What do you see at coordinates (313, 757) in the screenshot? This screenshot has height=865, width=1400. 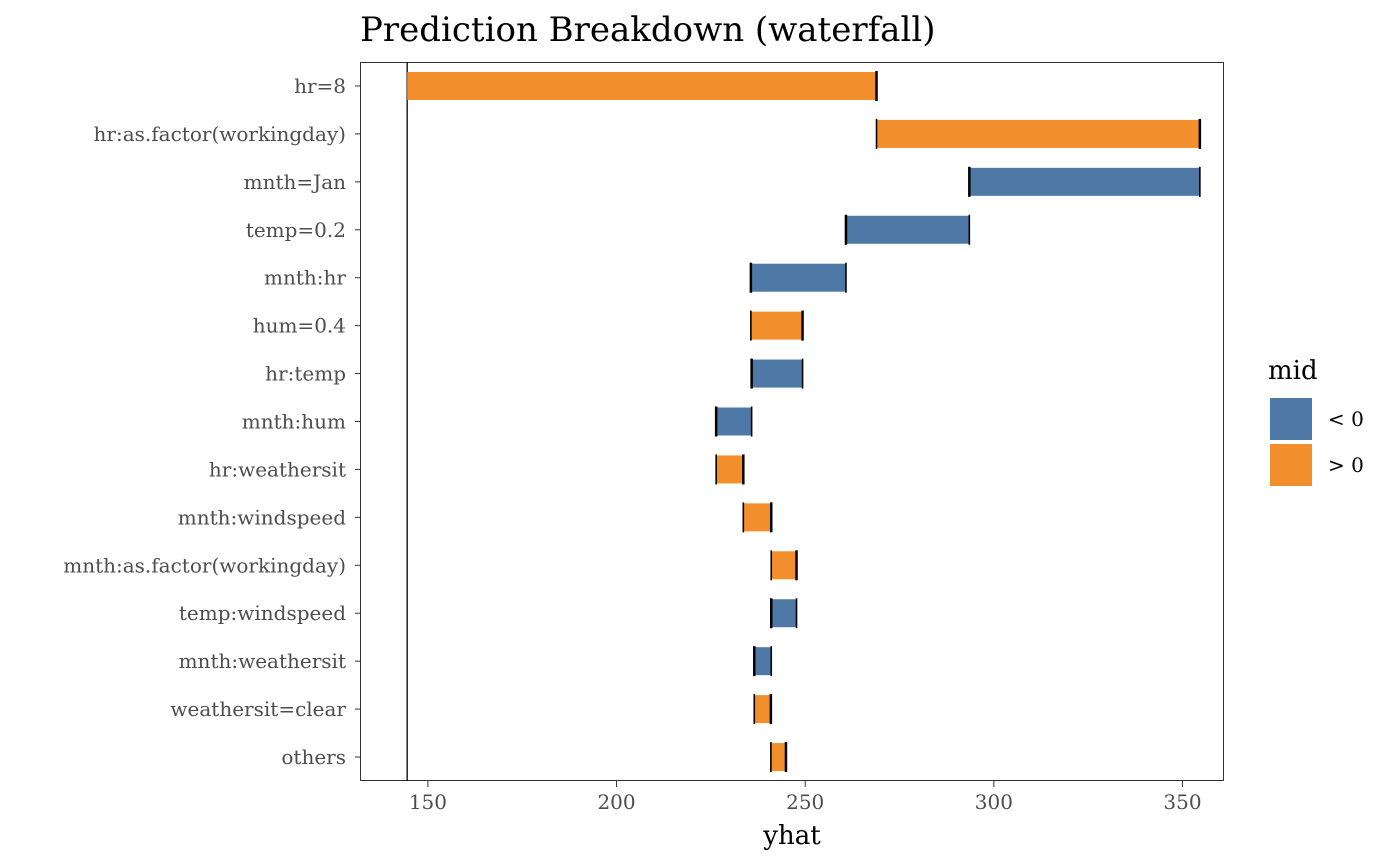 I see `y-tick-label: others` at bounding box center [313, 757].